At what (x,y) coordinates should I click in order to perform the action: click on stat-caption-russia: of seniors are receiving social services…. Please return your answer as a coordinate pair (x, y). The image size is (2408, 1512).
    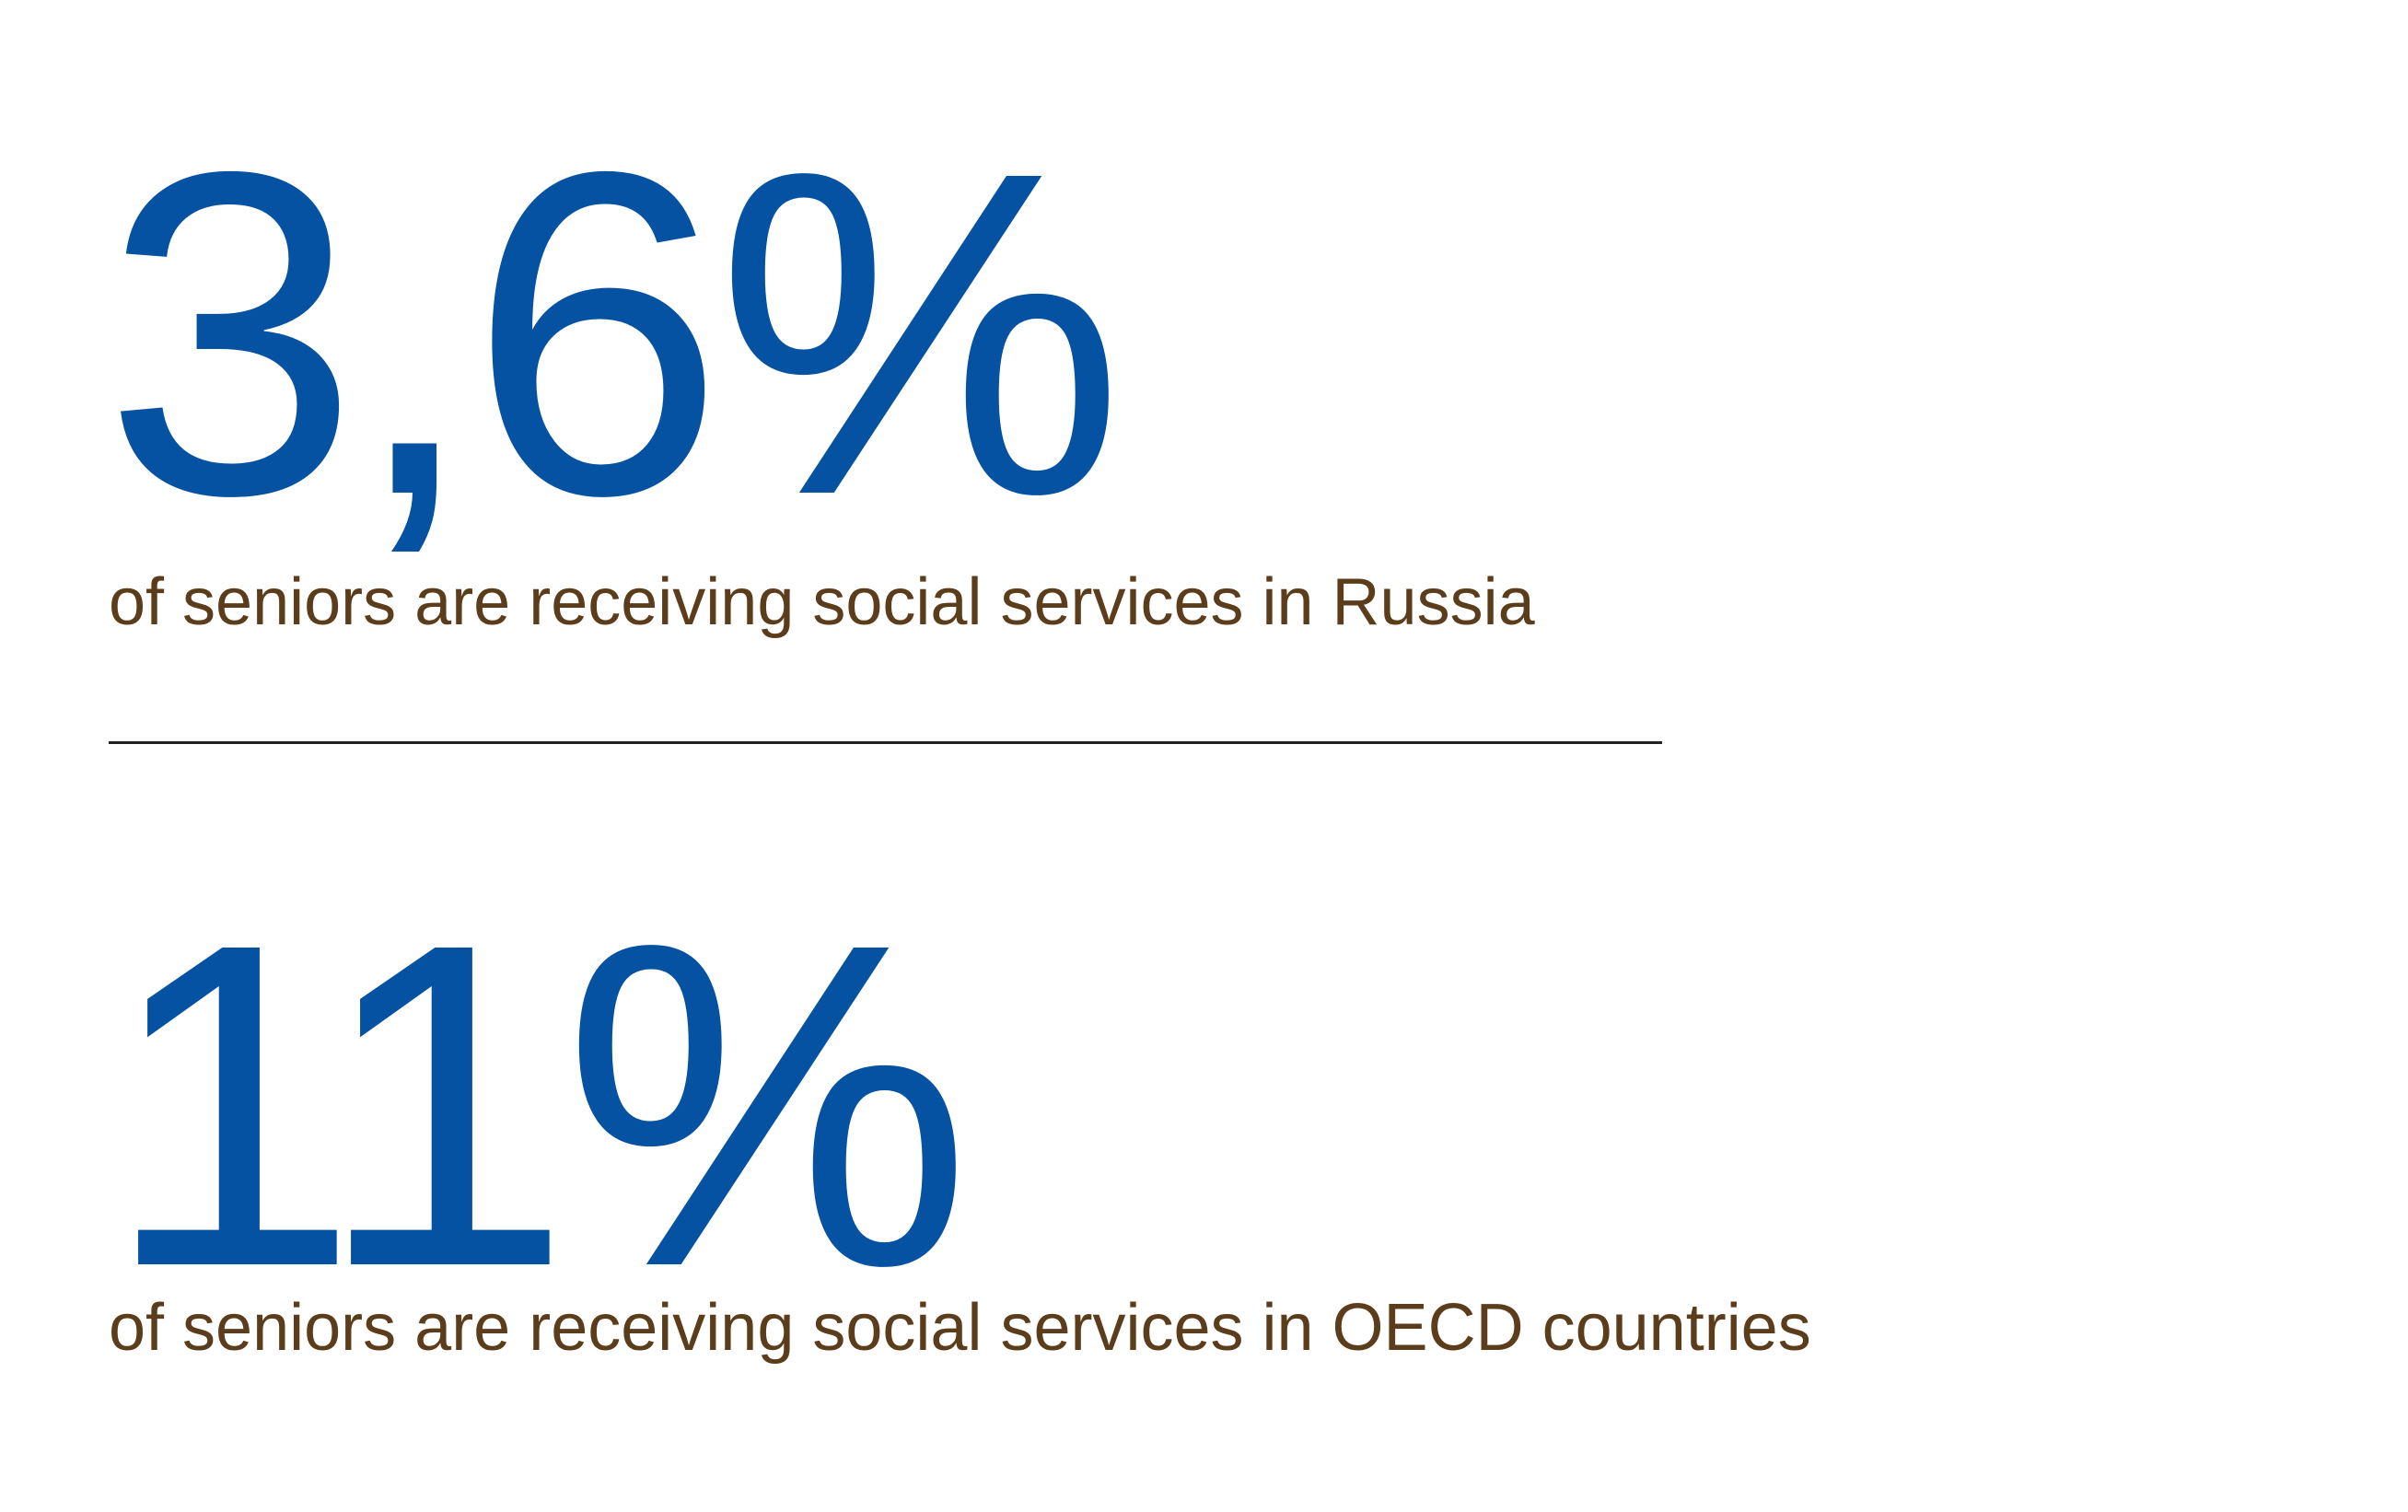
    Looking at the image, I should click on (822, 602).